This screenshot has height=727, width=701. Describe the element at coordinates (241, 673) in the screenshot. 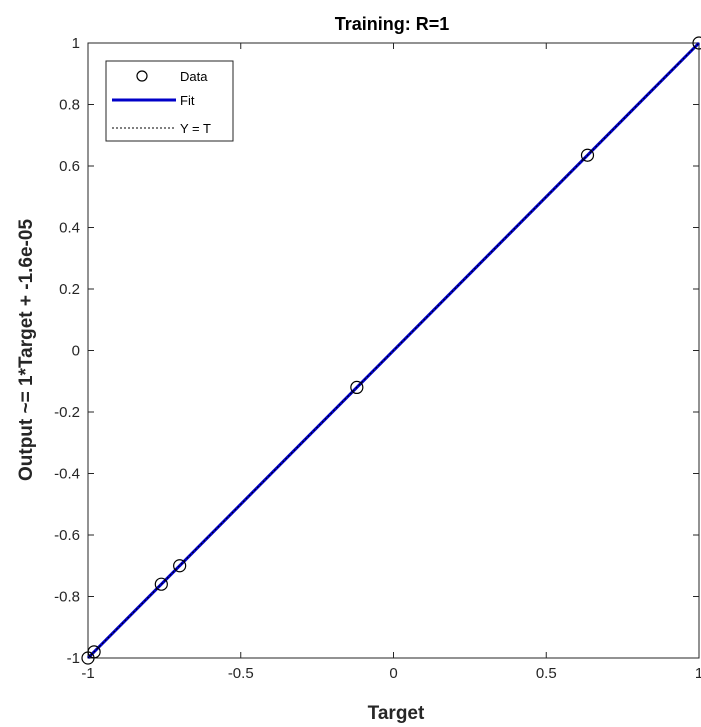

I see `x-tick-label: -0.5` at that location.